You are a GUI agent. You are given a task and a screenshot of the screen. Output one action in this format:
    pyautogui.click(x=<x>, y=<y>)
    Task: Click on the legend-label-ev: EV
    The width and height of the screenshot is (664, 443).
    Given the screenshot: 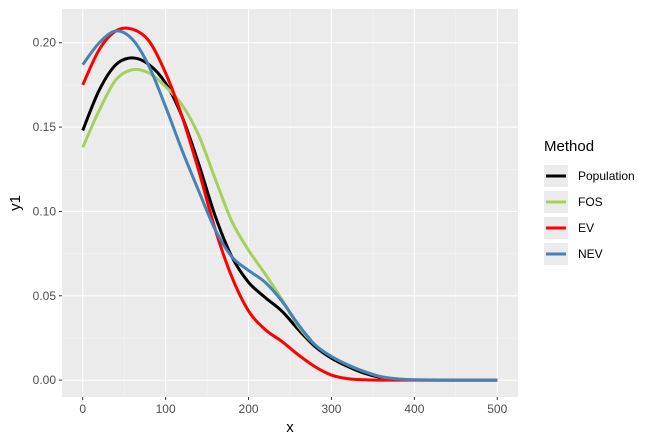 What is the action you would take?
    pyautogui.click(x=586, y=228)
    